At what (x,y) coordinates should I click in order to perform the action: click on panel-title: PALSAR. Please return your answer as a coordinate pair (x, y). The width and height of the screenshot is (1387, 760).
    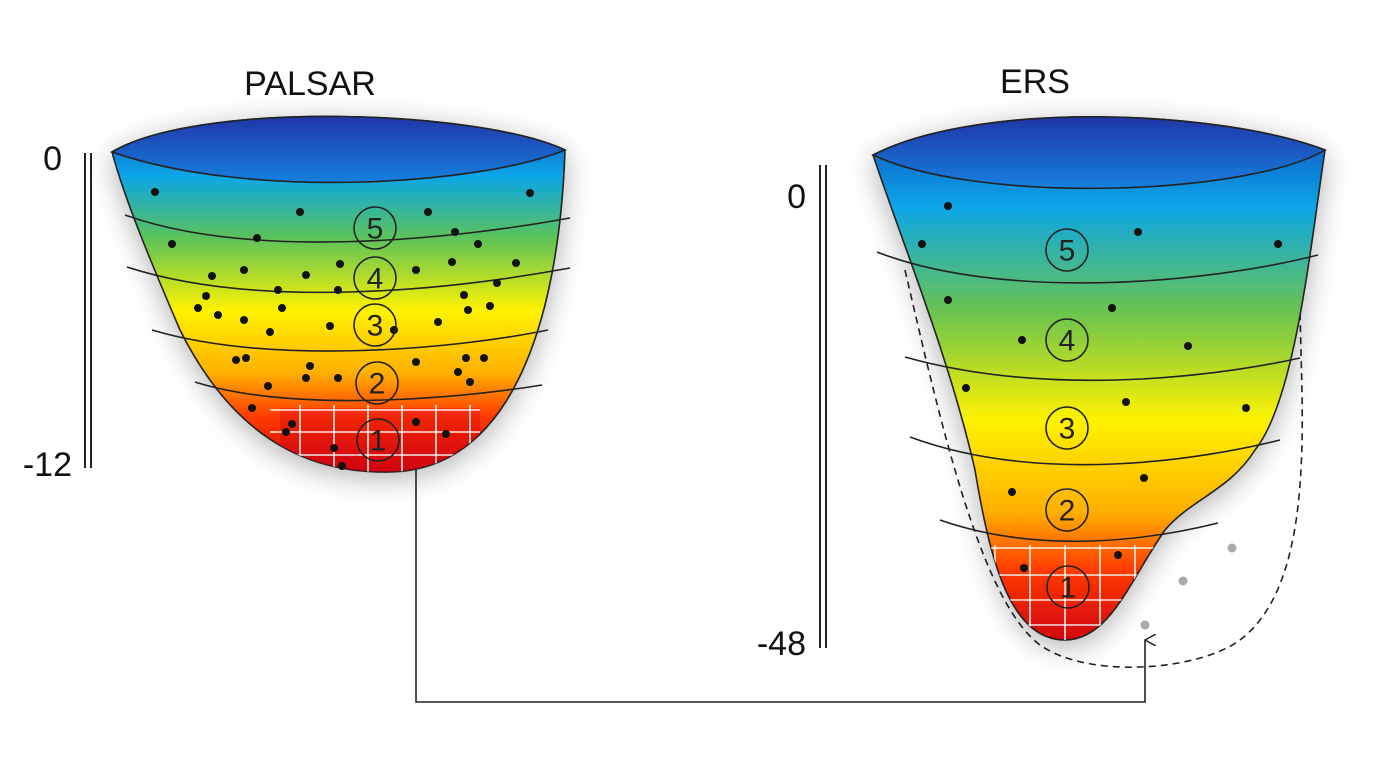
    Looking at the image, I should click on (310, 84).